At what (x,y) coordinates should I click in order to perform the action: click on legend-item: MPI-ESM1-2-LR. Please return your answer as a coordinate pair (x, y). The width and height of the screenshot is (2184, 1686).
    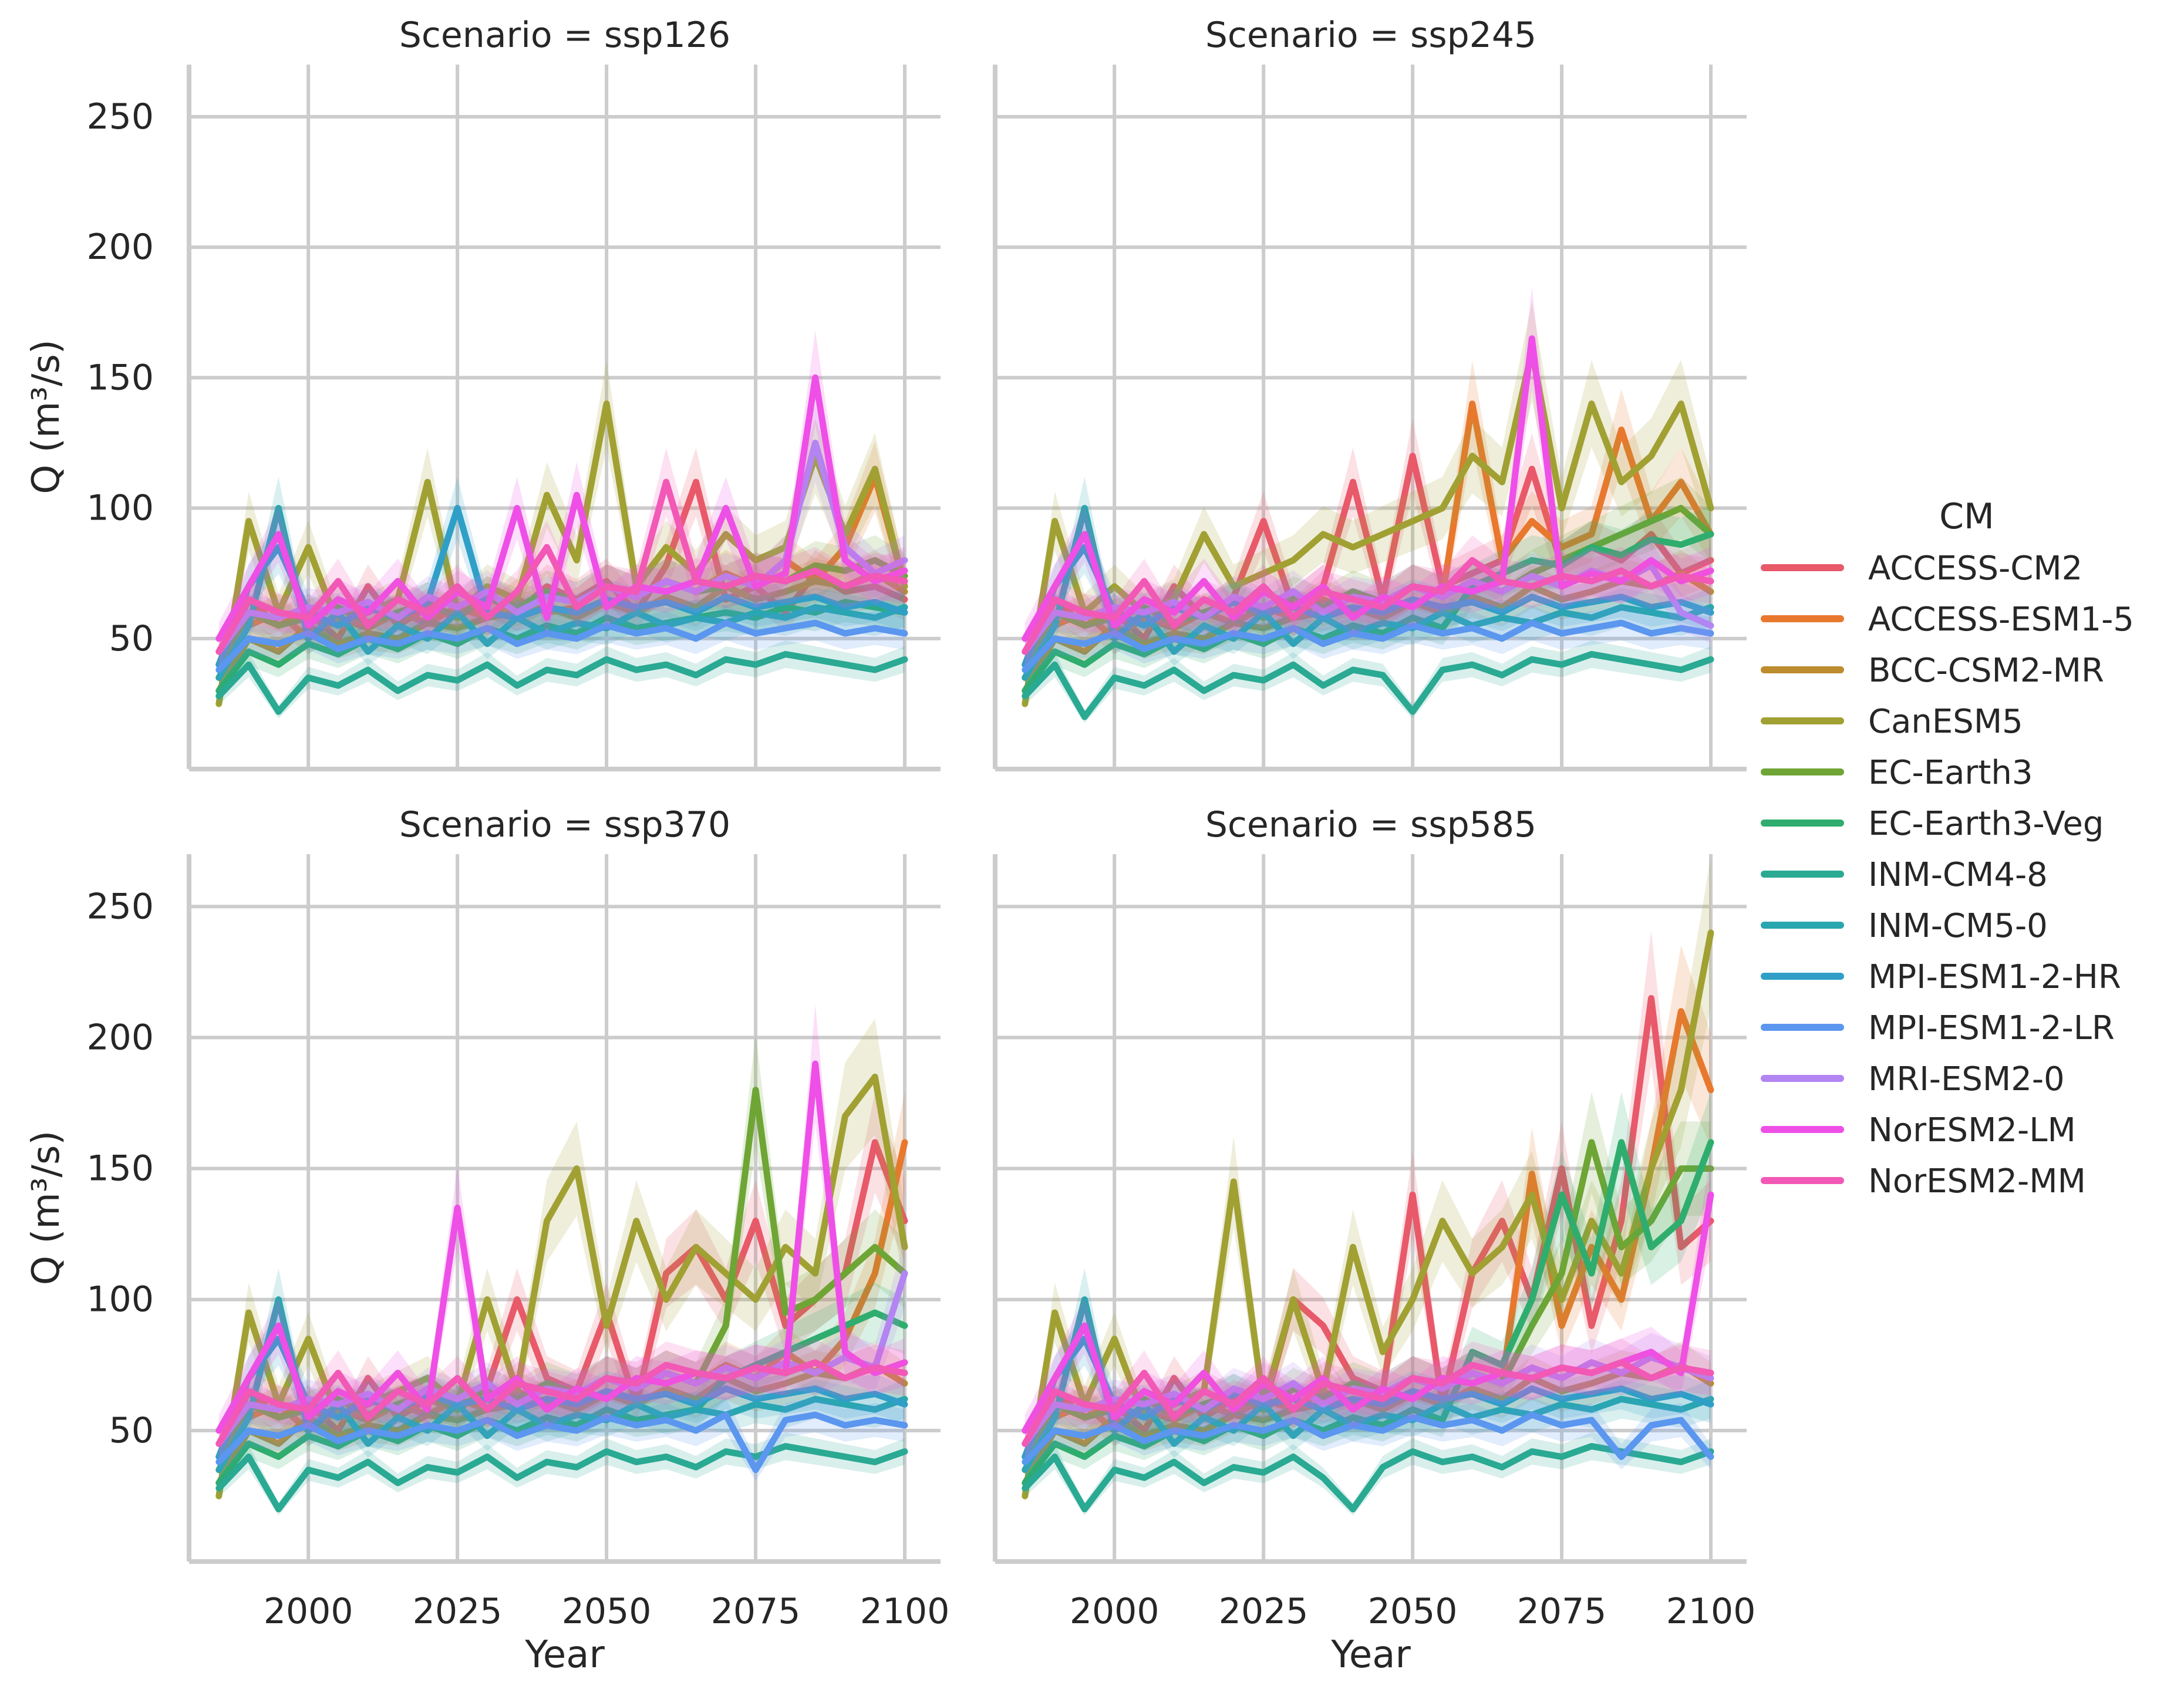
    Looking at the image, I should click on (1938, 1028).